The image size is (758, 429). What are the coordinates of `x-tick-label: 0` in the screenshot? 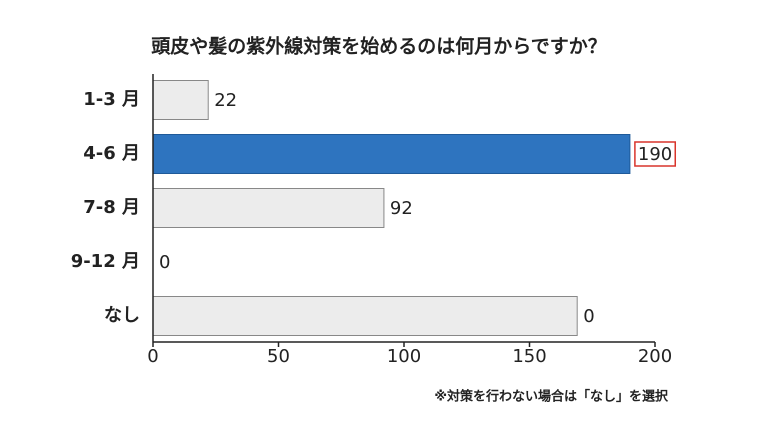 It's located at (152, 356).